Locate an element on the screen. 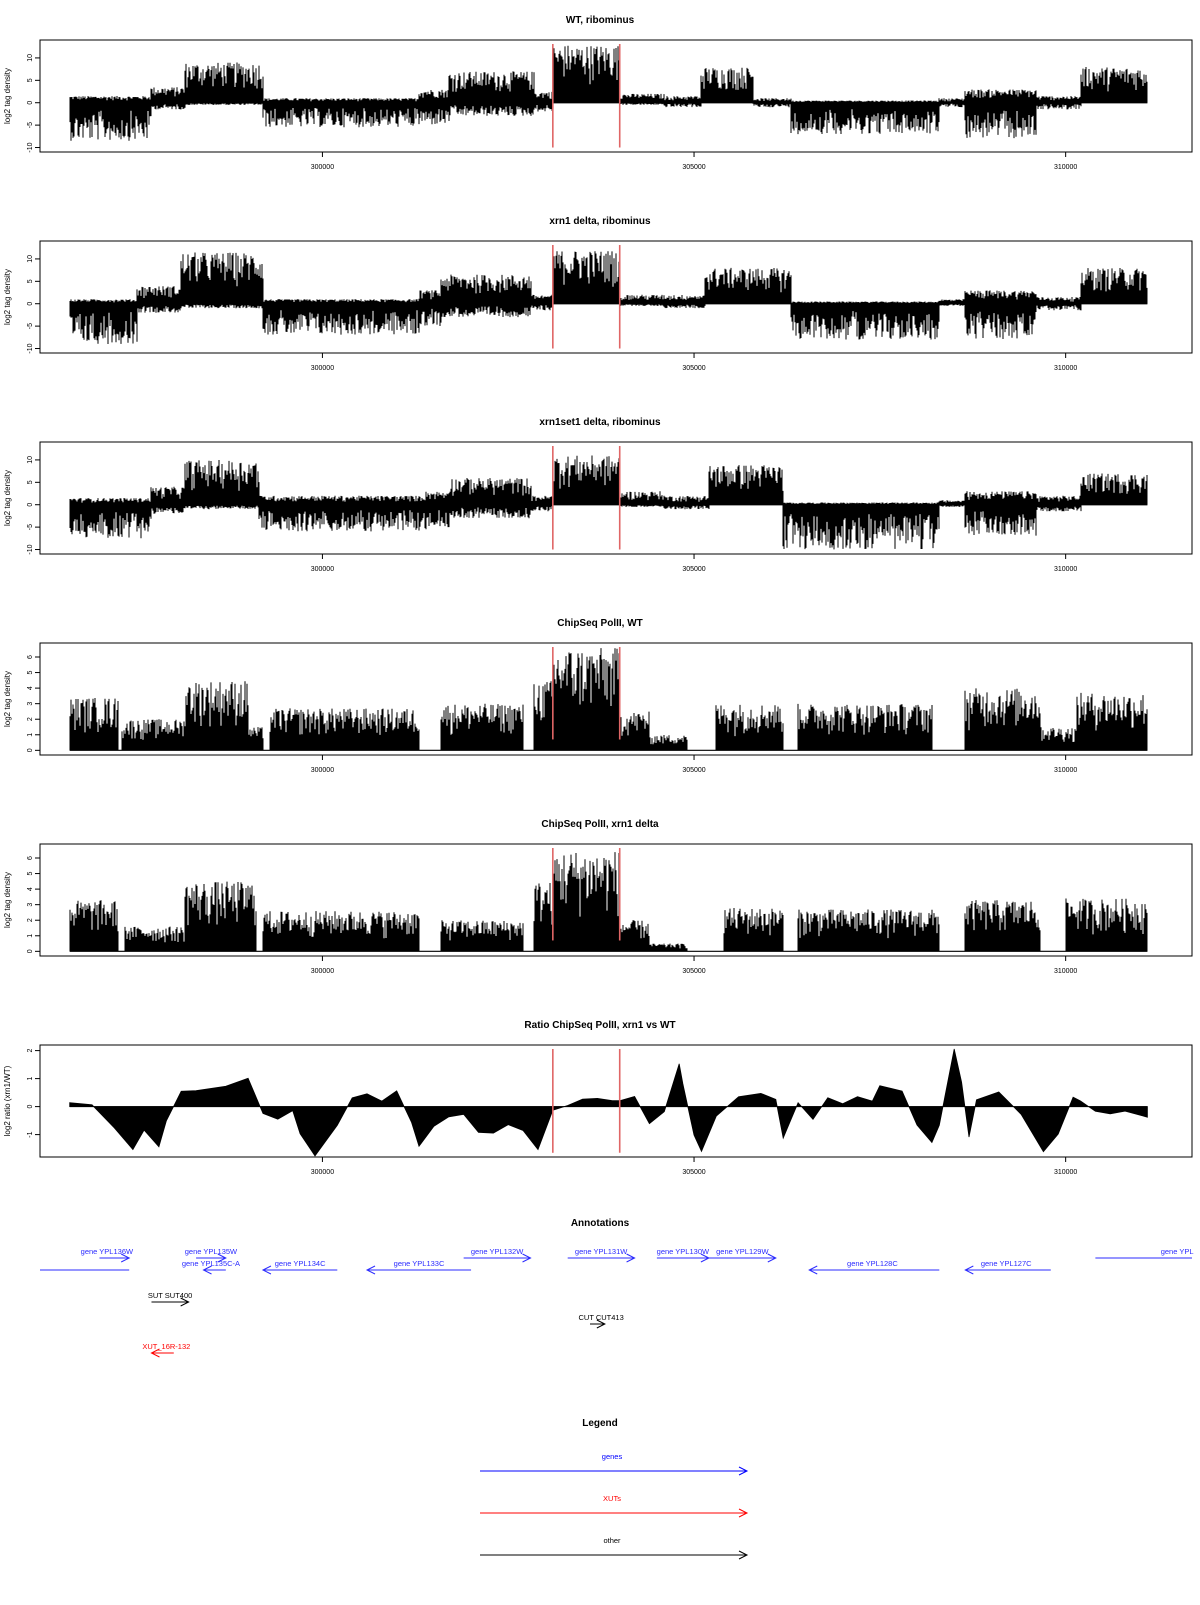  legend-item-label: genes is located at coordinates (612, 1456).